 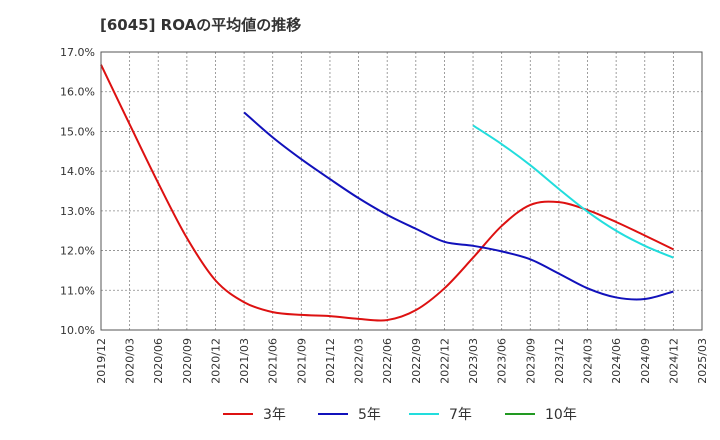 I want to click on y-tick-label: 17.0%, so click(x=77, y=52).